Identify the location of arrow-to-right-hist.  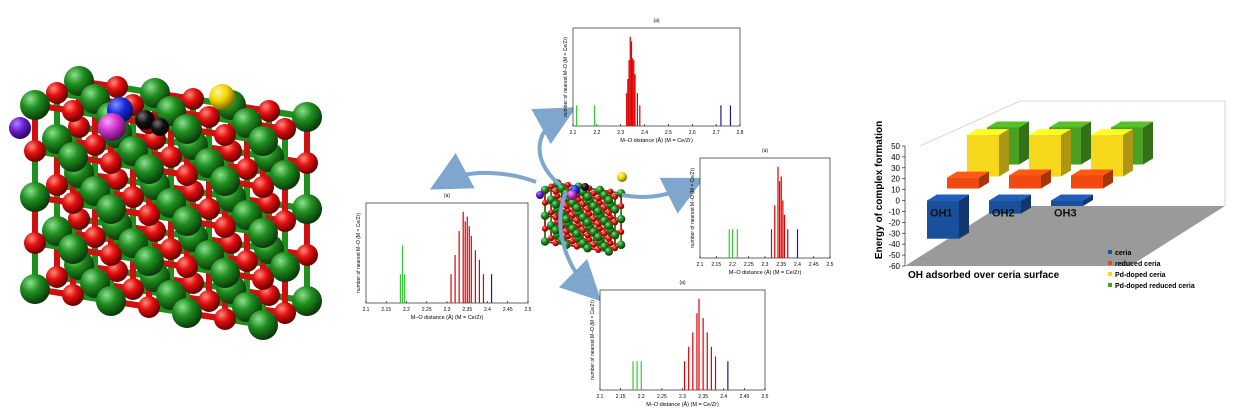
(663, 195).